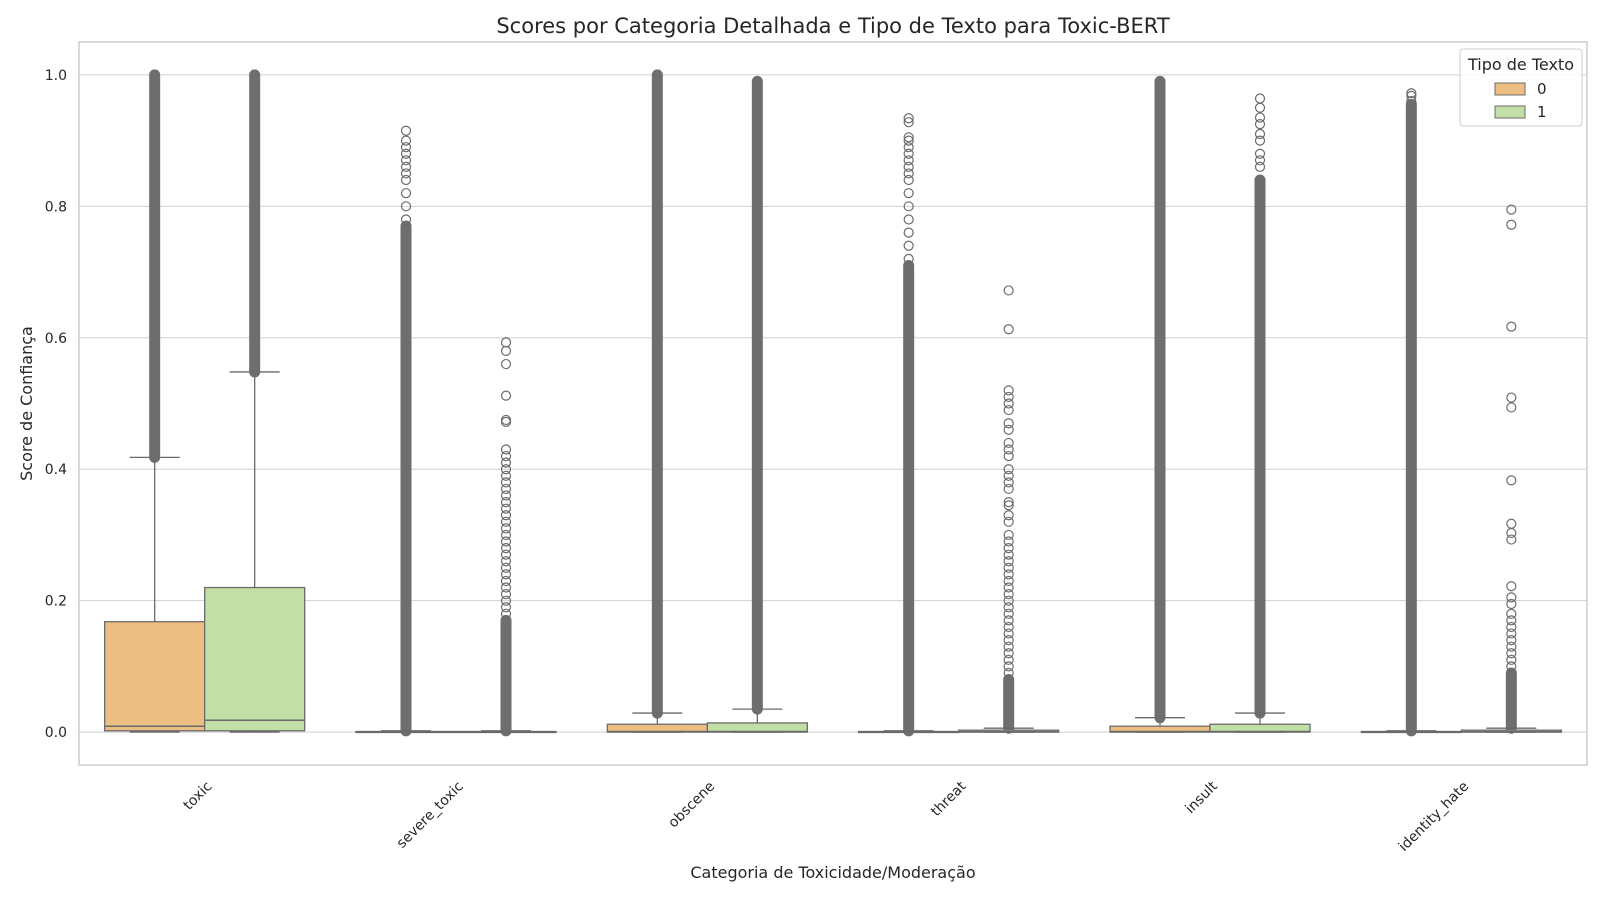 The height and width of the screenshot is (900, 1600). I want to click on y-axis-ticks: 0.0 0.2 0.4 0.6 0.8 1.0, so click(56, 404).